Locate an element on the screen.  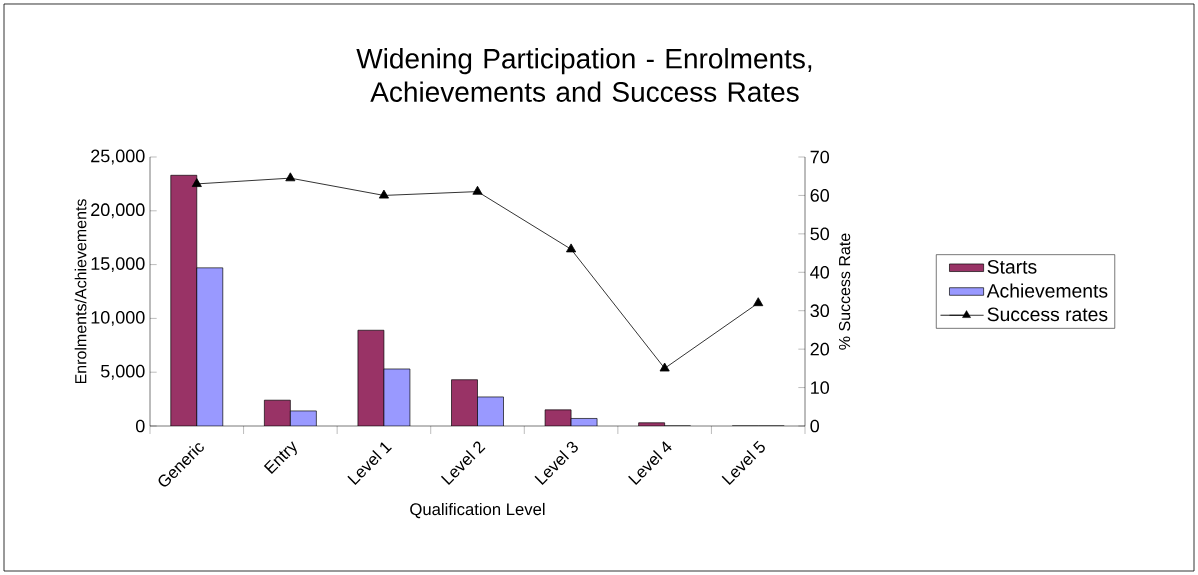
y2-tick-label: 70 is located at coordinates (820, 157).